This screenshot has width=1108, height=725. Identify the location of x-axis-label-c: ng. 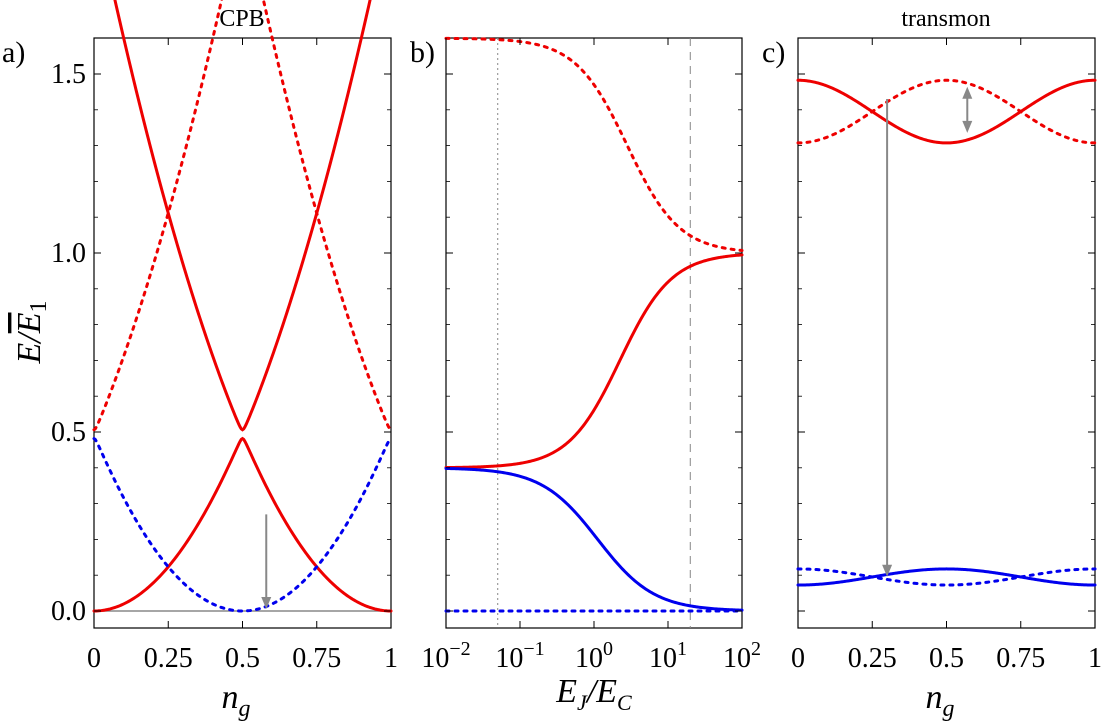
(940, 700).